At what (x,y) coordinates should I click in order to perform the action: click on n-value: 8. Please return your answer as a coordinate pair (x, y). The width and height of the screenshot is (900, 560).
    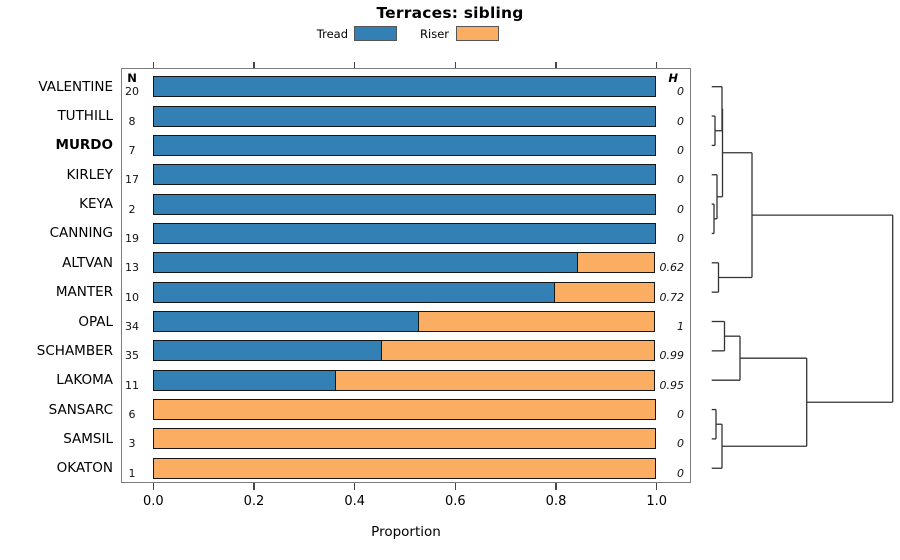
    Looking at the image, I should click on (132, 121).